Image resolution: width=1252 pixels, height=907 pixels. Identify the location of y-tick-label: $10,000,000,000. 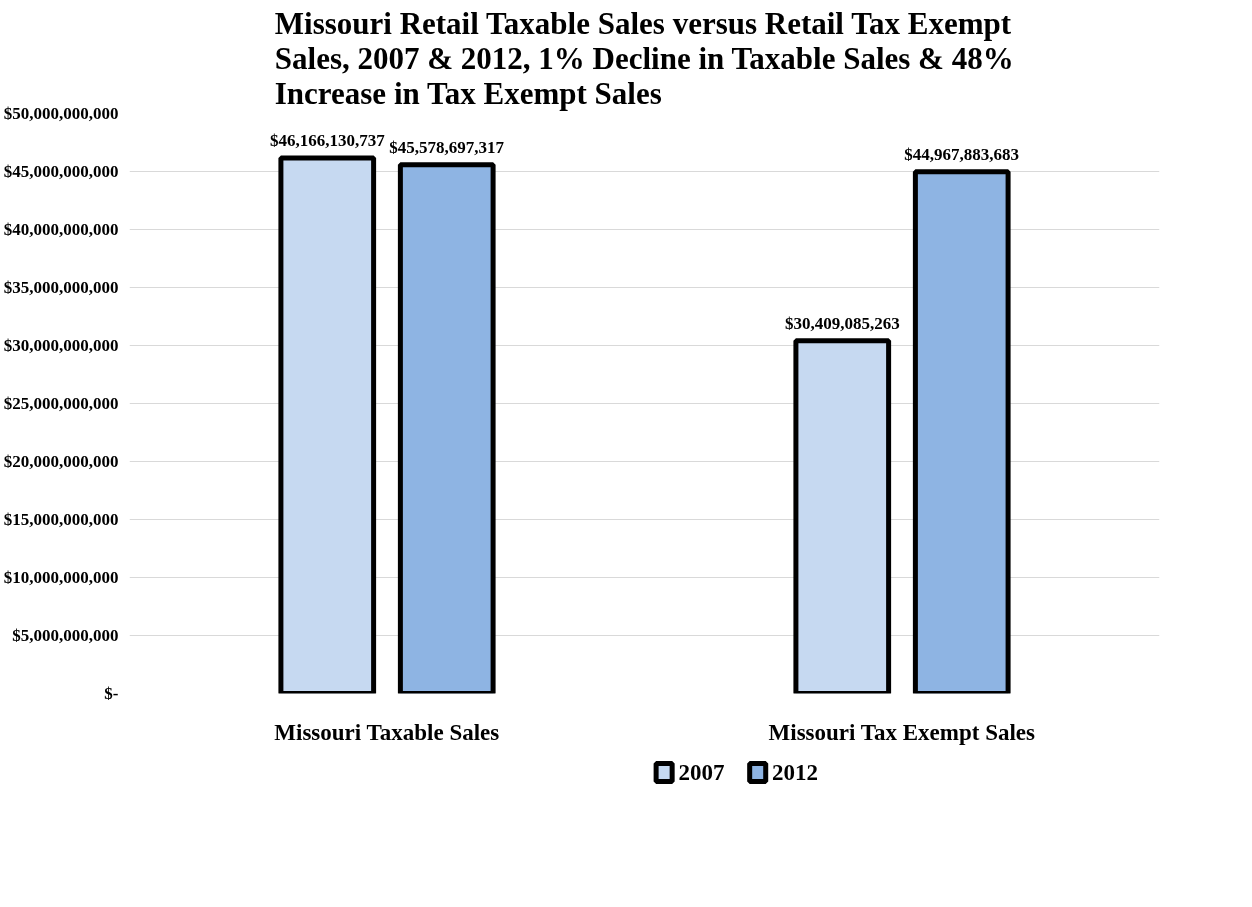
(61, 577).